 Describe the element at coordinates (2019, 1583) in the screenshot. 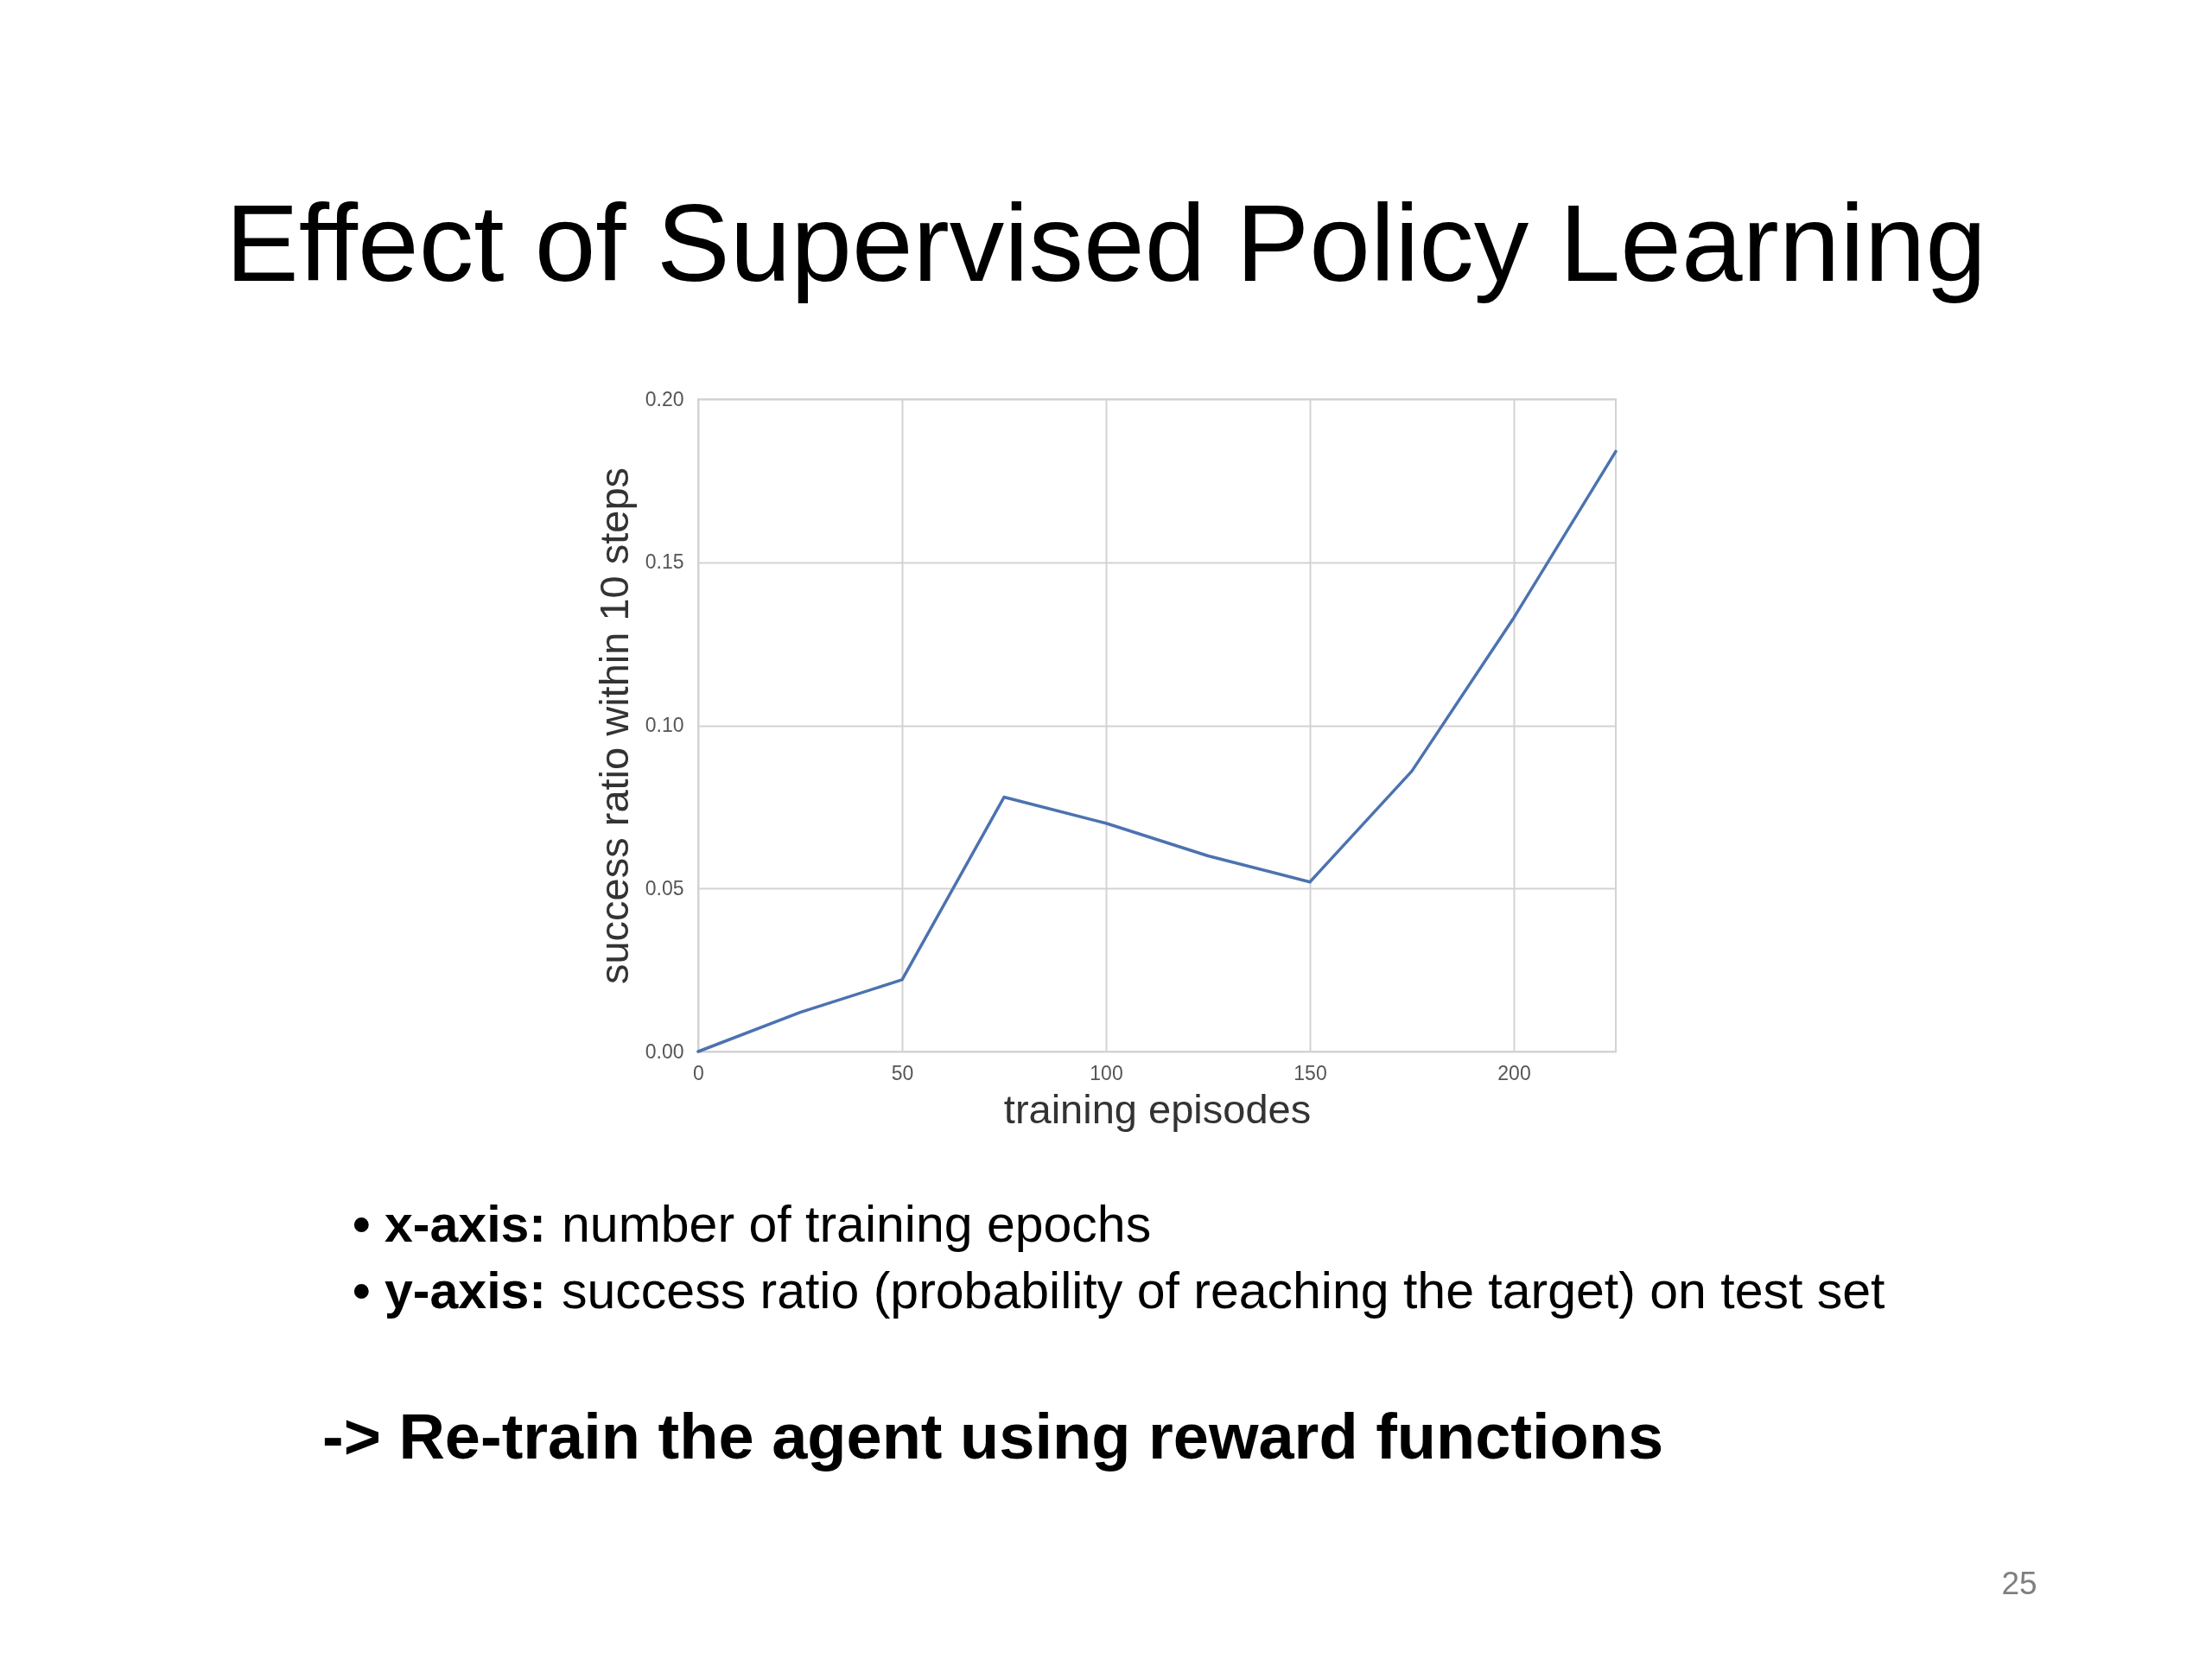

I see `text: 25` at that location.